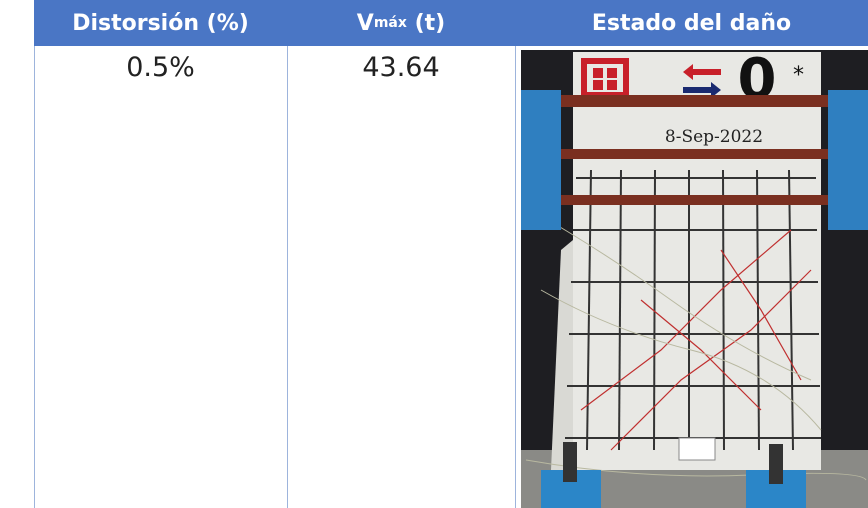  Describe the element at coordinates (365, 23) in the screenshot. I see `header-text: V` at that location.